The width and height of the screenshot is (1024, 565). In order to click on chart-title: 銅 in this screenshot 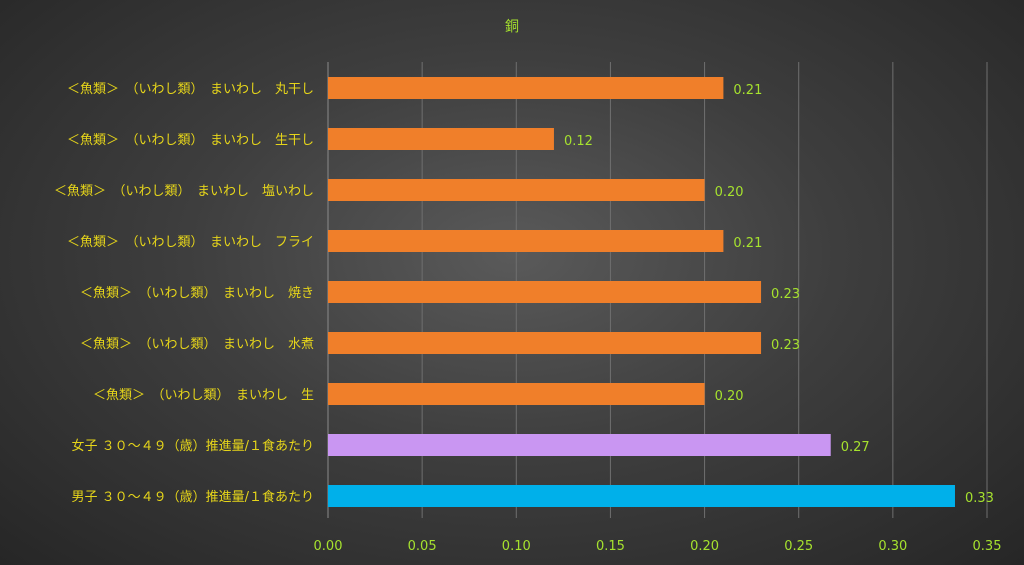, I will do `click(512, 27)`.